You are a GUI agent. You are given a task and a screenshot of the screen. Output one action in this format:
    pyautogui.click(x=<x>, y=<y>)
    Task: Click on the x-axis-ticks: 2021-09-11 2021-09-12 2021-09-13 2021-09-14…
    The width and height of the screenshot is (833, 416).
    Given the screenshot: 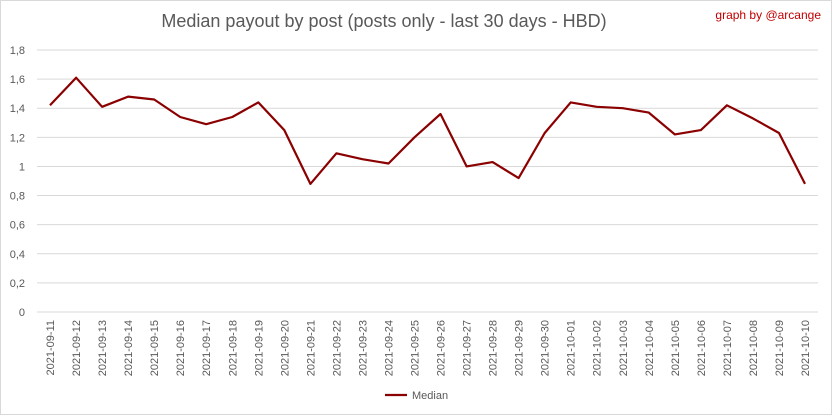 What is the action you would take?
    pyautogui.click(x=428, y=348)
    